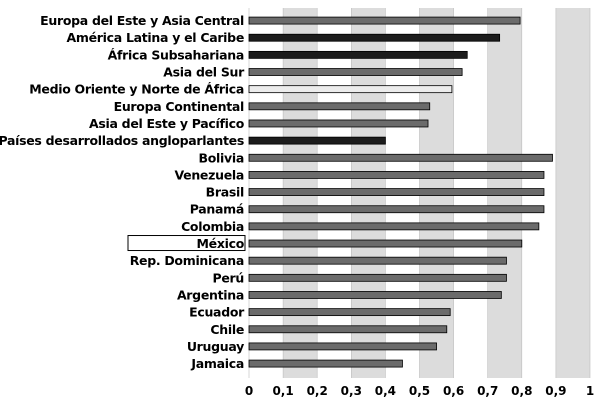  What do you see at coordinates (590, 391) in the screenshot?
I see `x-tick-label: 1` at bounding box center [590, 391].